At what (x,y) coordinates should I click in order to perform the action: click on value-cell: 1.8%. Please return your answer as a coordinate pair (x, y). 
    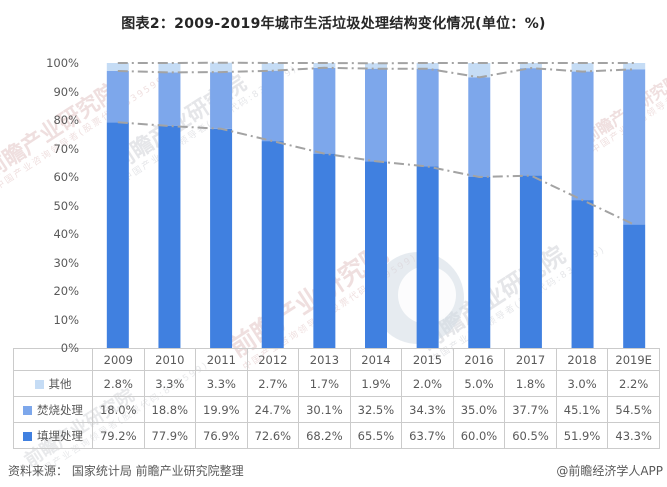
    Looking at the image, I should click on (530, 383).